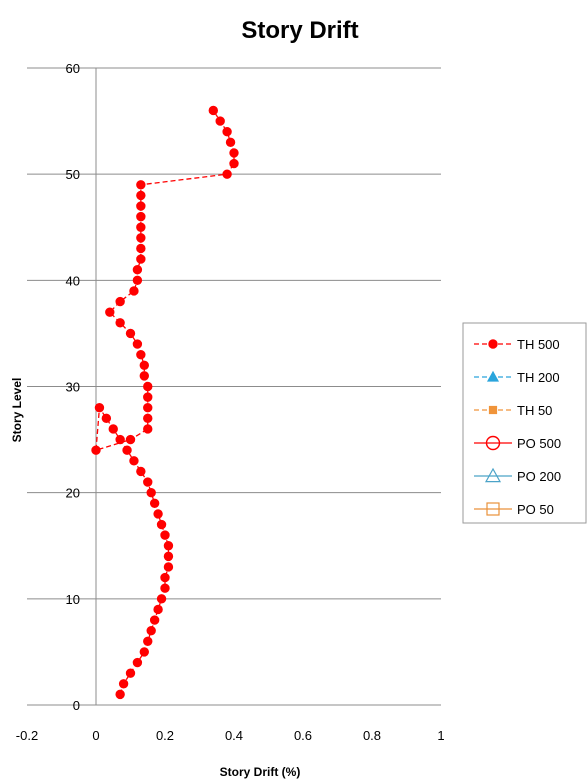 The width and height of the screenshot is (588, 782). I want to click on legend-label: TH 200, so click(538, 377).